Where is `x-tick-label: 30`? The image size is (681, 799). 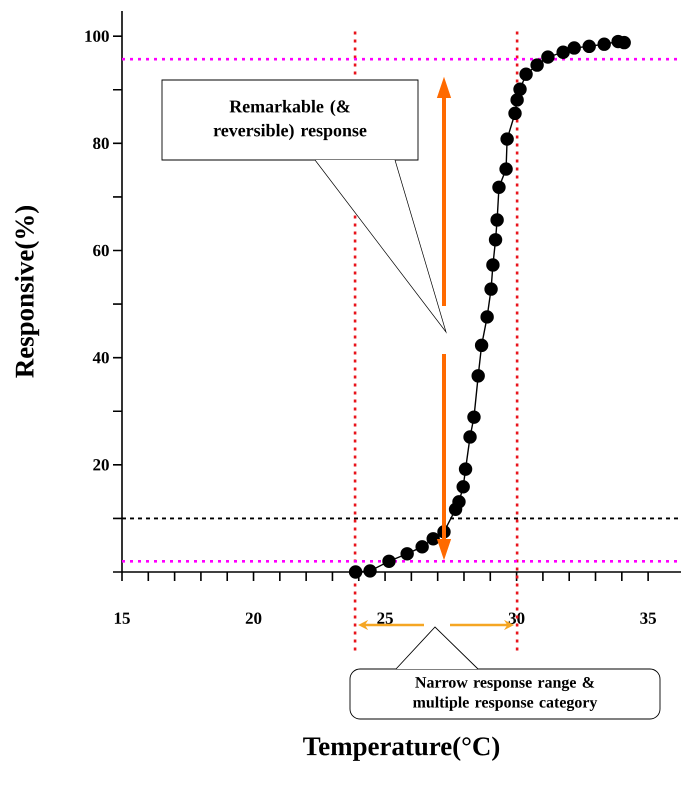 x-tick-label: 30 is located at coordinates (516, 618).